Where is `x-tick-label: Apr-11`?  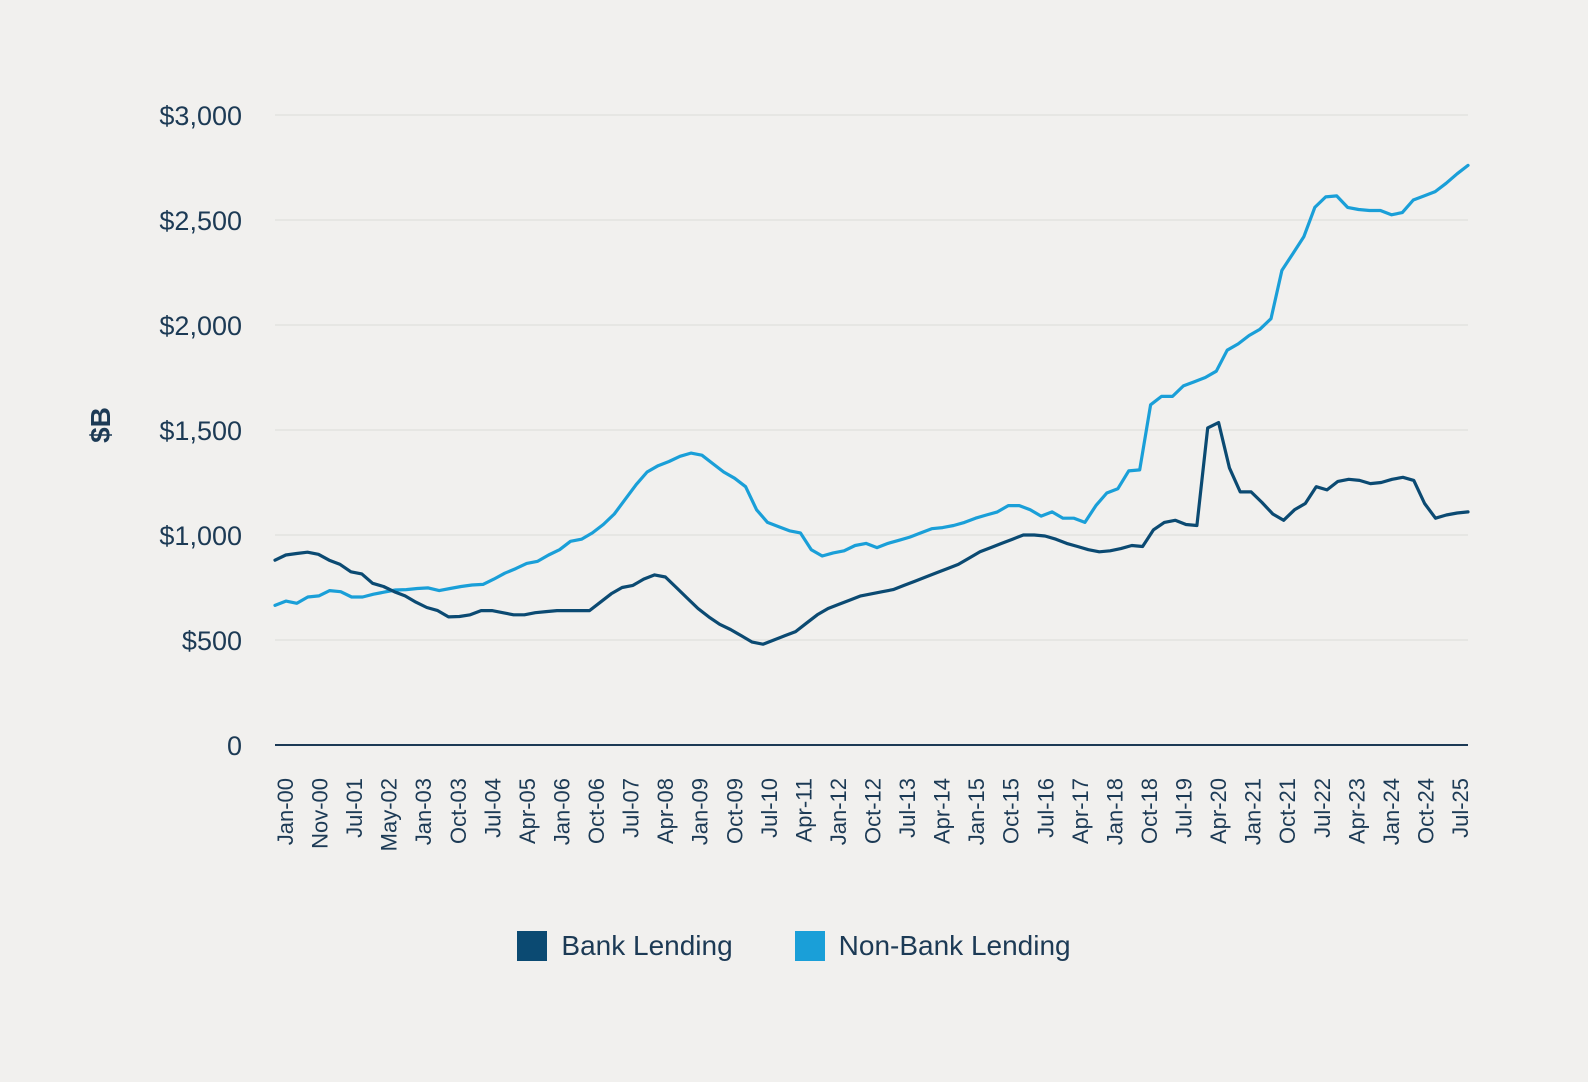 x-tick-label: Apr-11 is located at coordinates (803, 810).